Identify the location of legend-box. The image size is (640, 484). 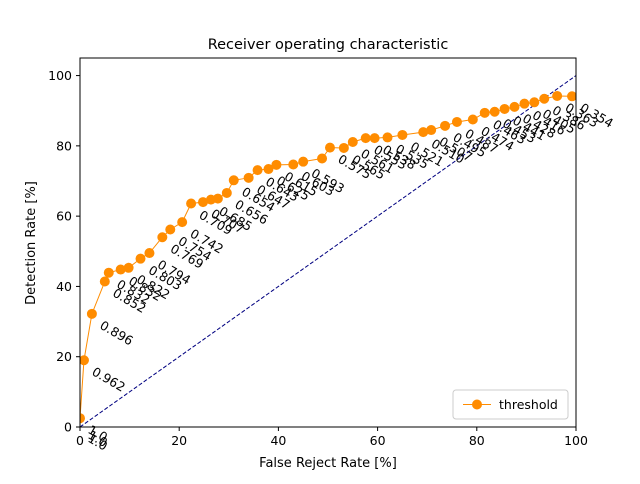
(510, 404).